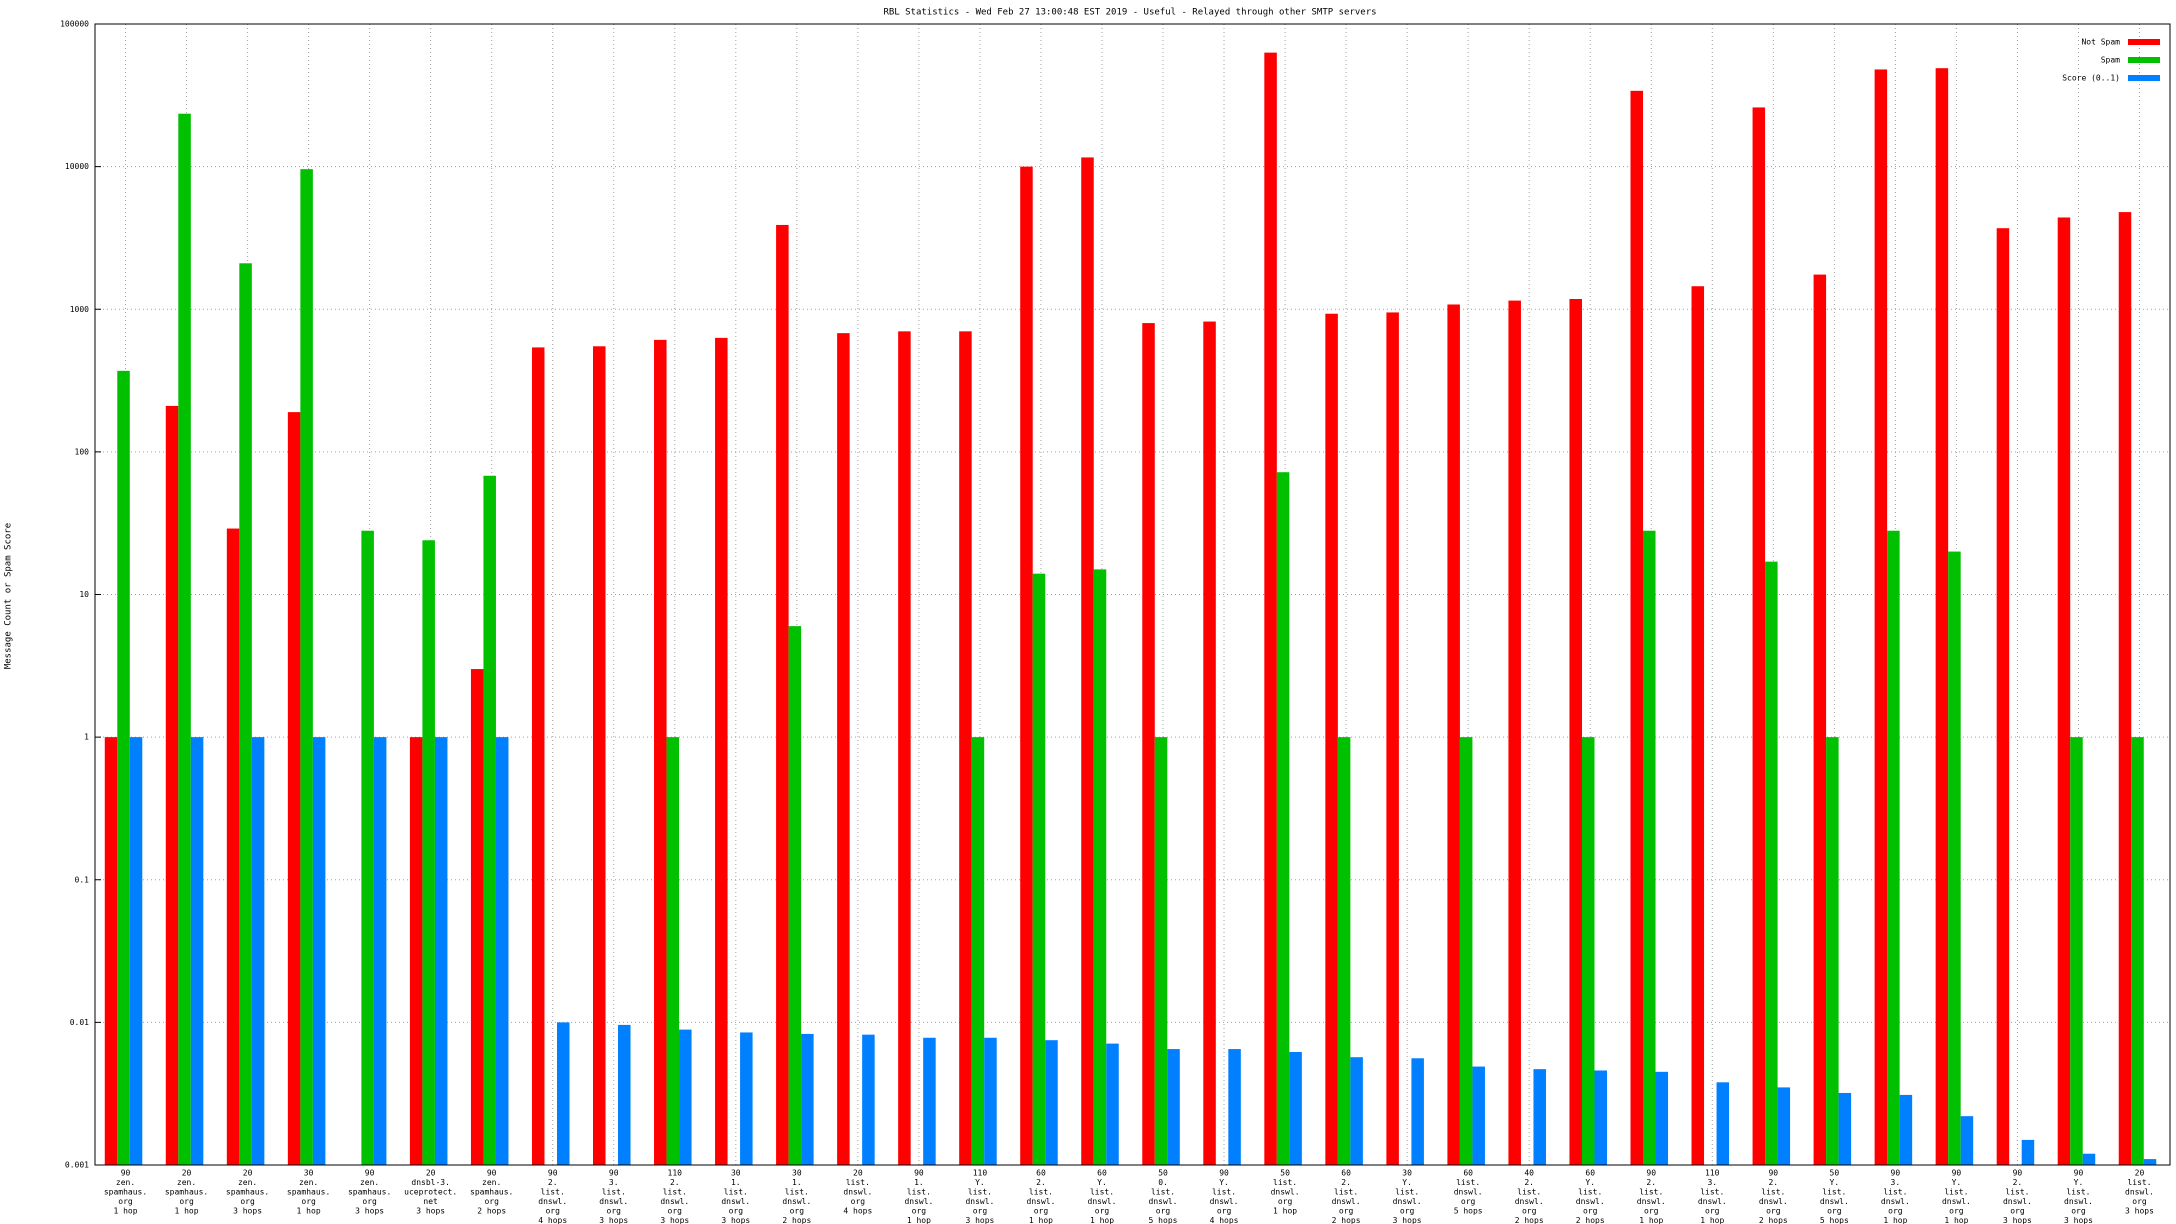 The width and height of the screenshot is (2176, 1224). I want to click on legend-label: Spam, so click(2110, 60).